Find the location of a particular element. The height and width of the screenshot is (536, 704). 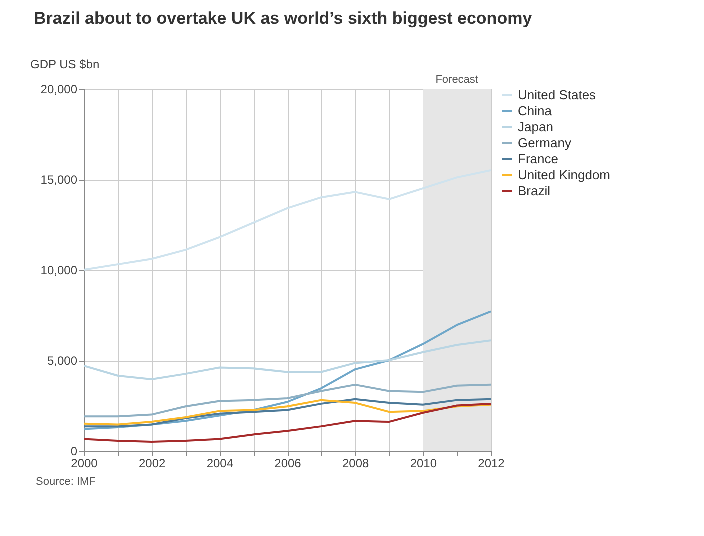

chart-title: Brazil about to overtake UK as world’s sixth biggest economy is located at coordinates (283, 18).